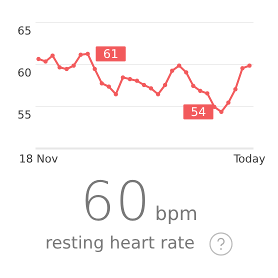 The image size is (278, 278). I want to click on data-label: 54, so click(198, 111).